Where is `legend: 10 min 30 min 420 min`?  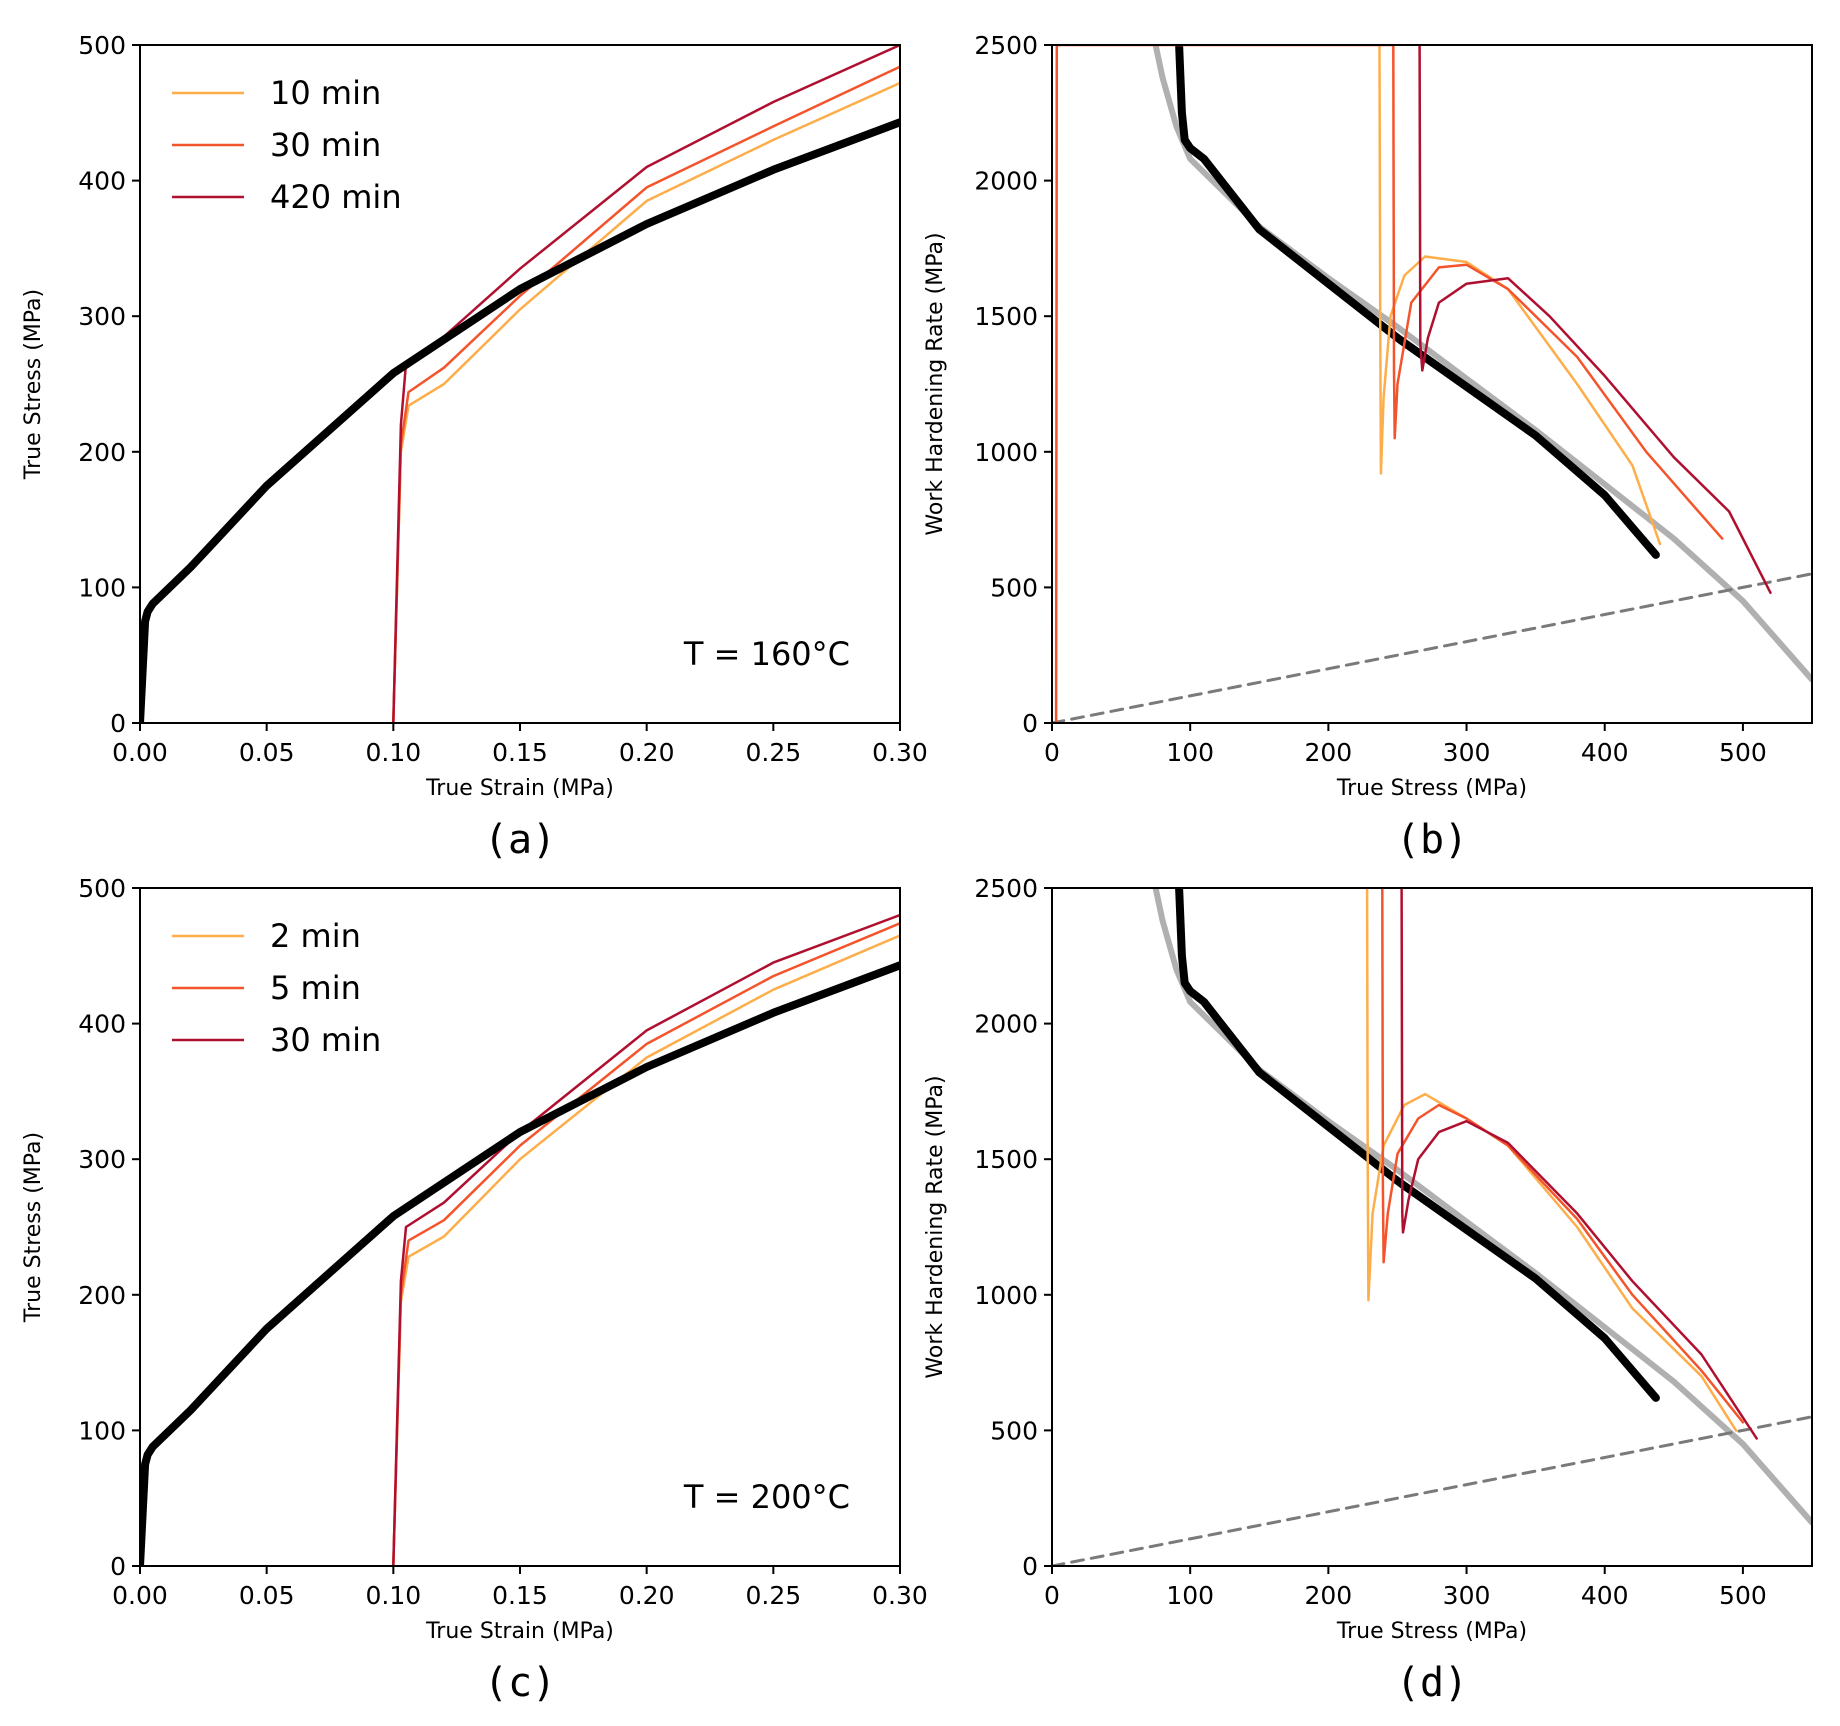
legend: 10 min 30 min 420 min is located at coordinates (287, 145).